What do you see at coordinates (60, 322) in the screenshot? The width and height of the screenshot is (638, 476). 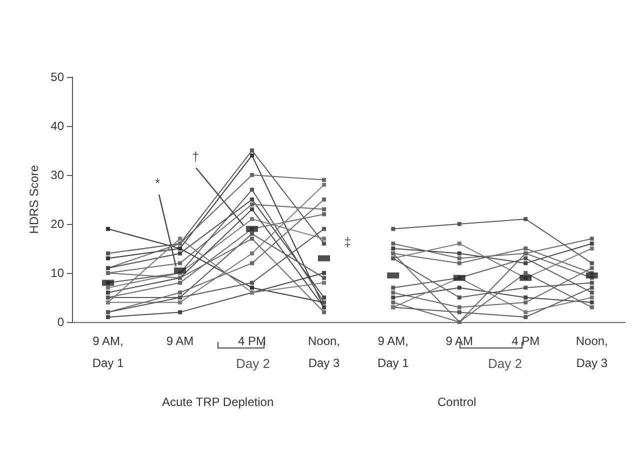 I see `y-tick-label: 0` at bounding box center [60, 322].